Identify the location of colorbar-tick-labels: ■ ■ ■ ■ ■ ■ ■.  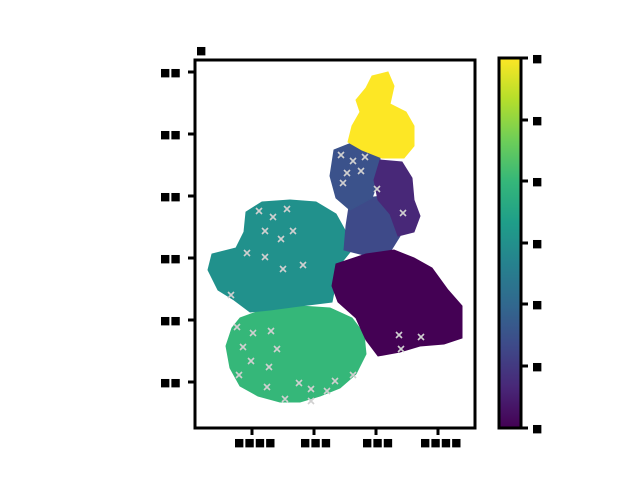
(537, 243).